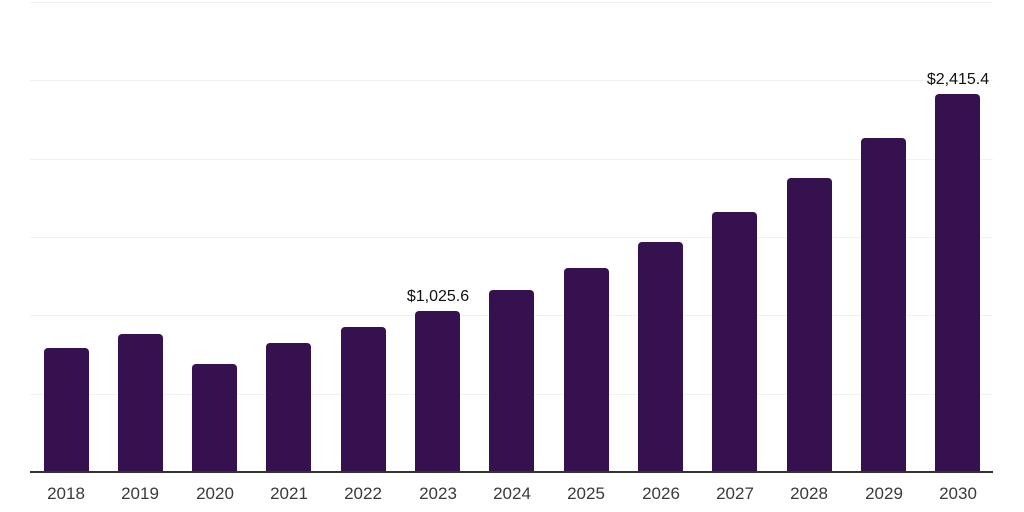 The height and width of the screenshot is (512, 1024). I want to click on value-label-2023: $1,025.6, so click(438, 296).